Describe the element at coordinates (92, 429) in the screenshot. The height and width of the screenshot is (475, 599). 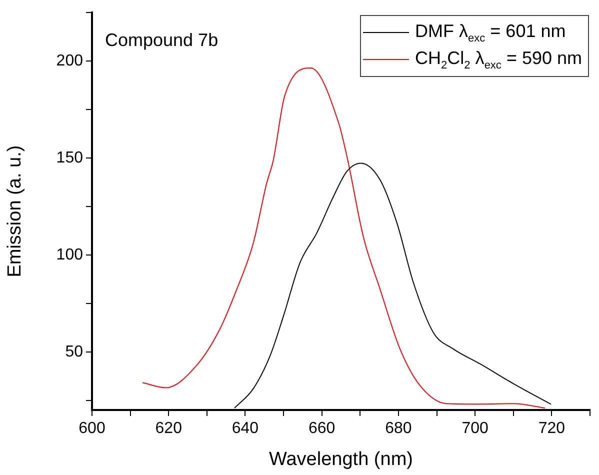
I see `x-tick-label: 600` at that location.